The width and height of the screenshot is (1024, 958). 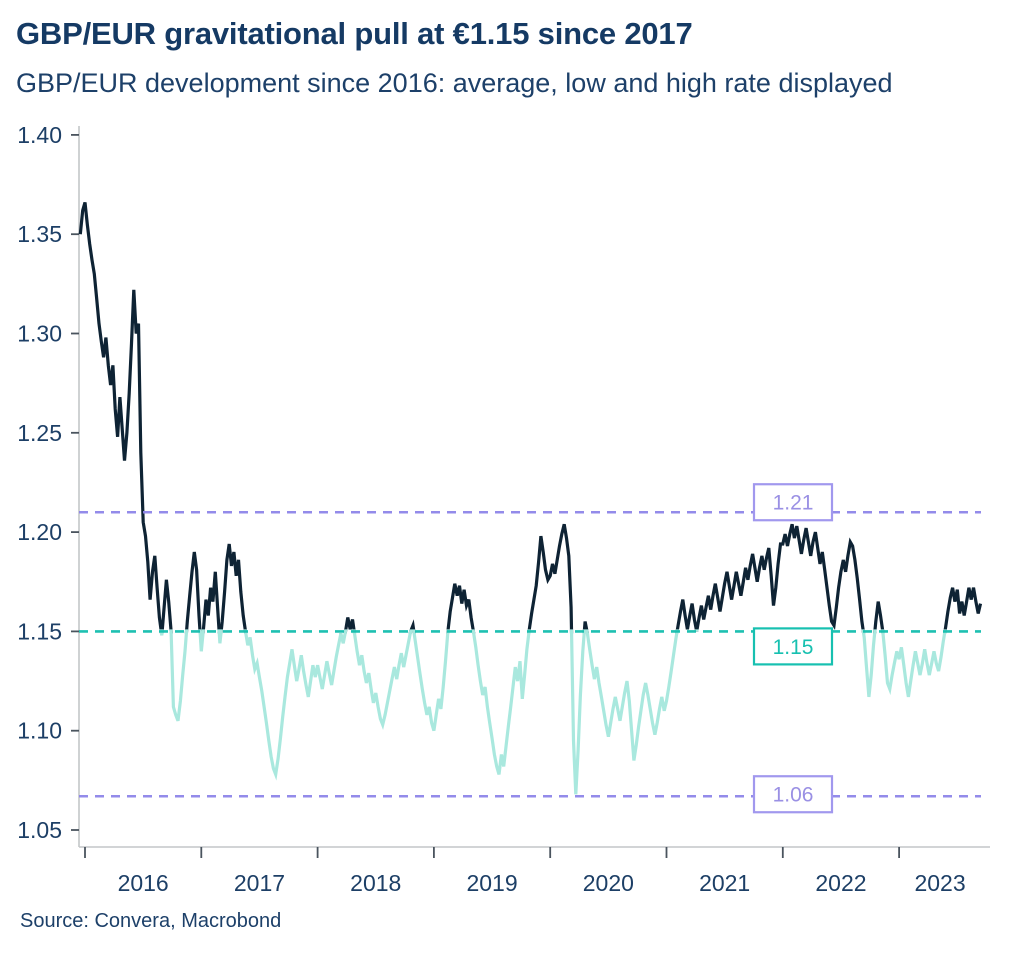 I want to click on threshold-label-1.06: 1.06, so click(x=793, y=795).